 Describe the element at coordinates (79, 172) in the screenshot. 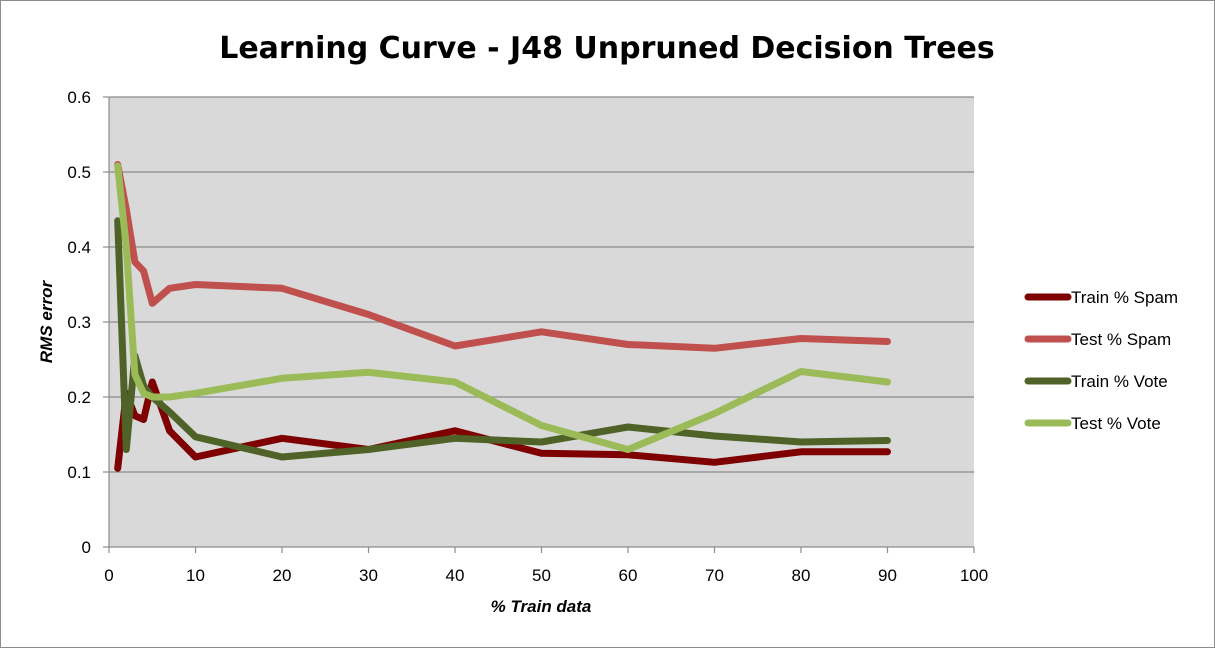

I see `y-tick-label: 0.5` at that location.